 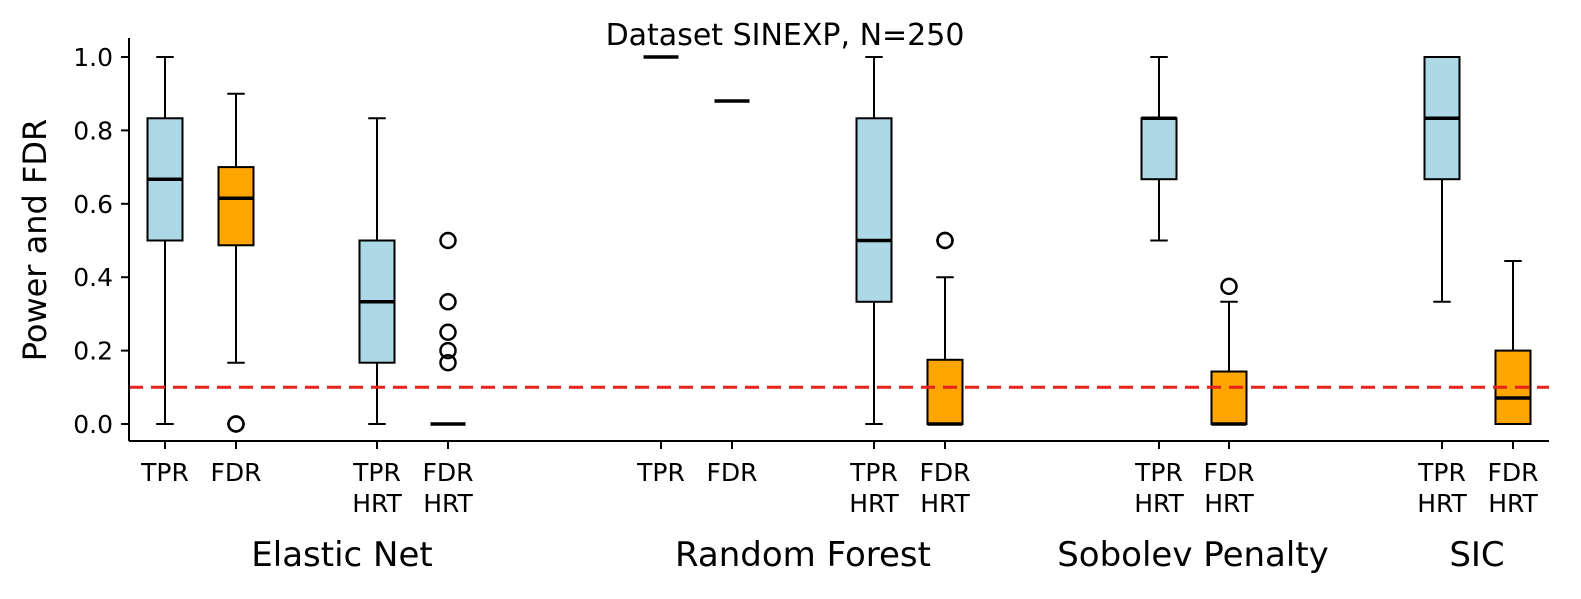 I want to click on y-tick-label: 0.6, so click(x=93, y=204).